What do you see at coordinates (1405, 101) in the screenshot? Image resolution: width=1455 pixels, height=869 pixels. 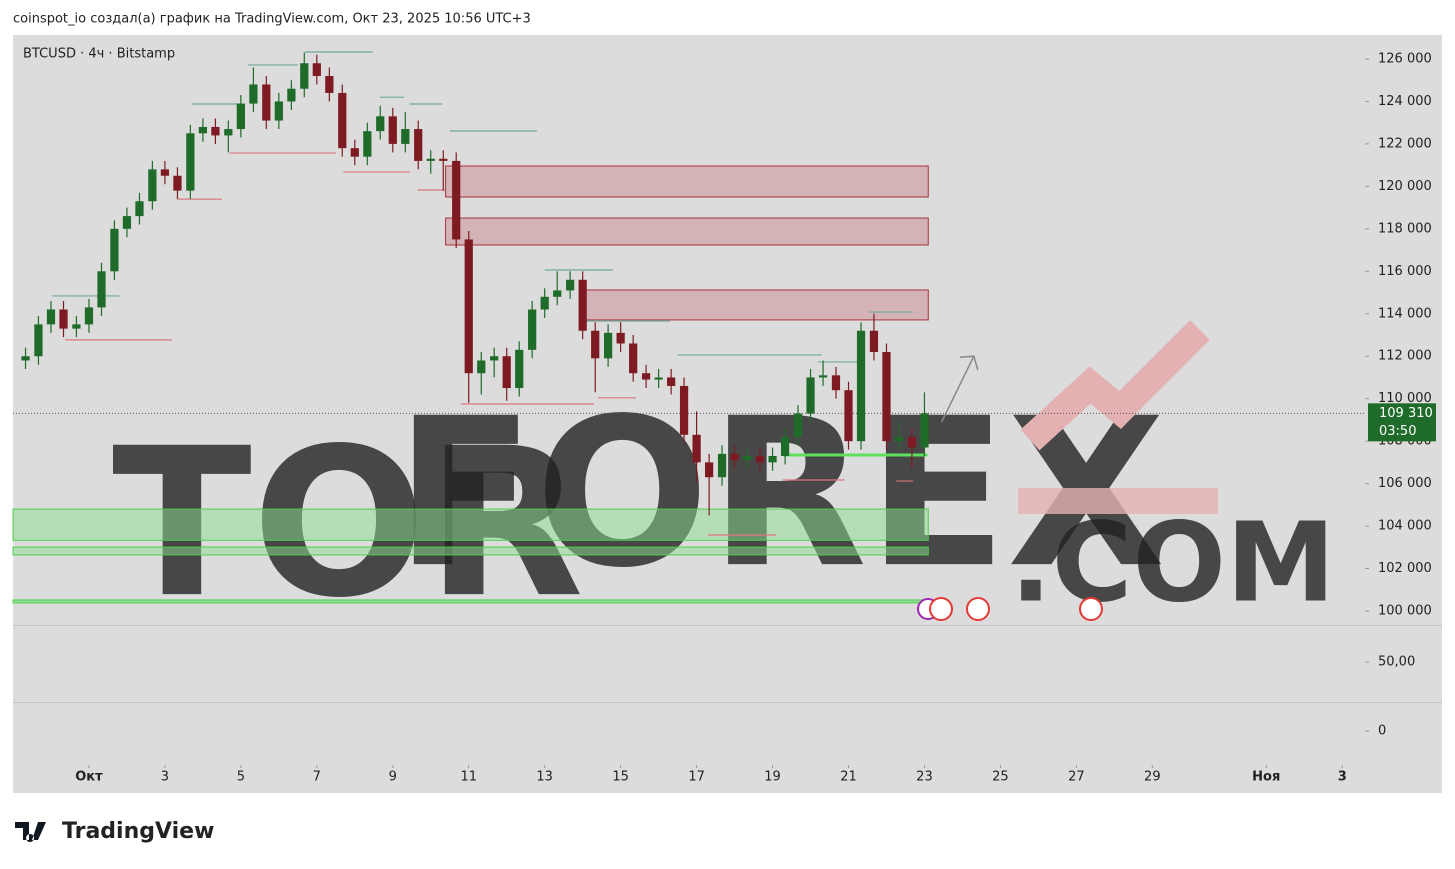 I see `y-tick-label: 124 000` at bounding box center [1405, 101].